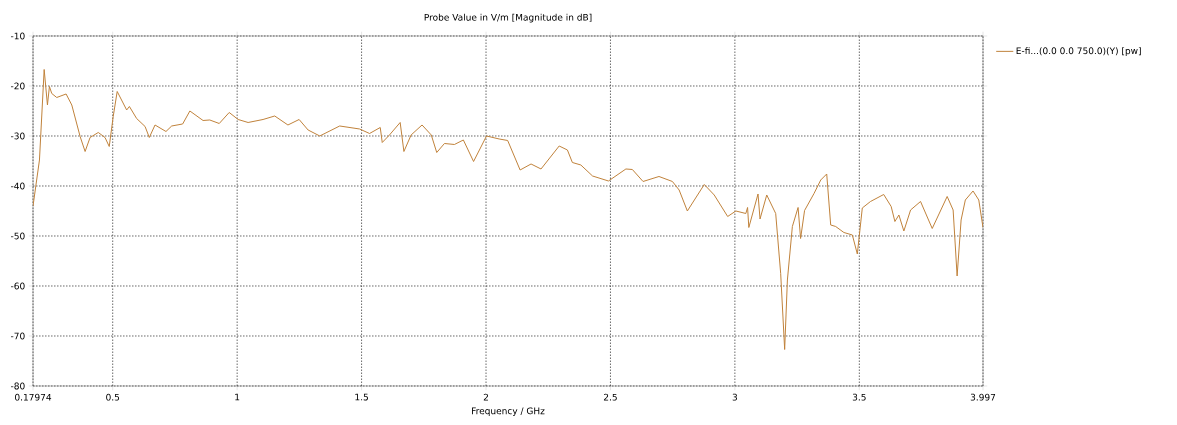  I want to click on x-tick-label: 0.5, so click(113, 397).